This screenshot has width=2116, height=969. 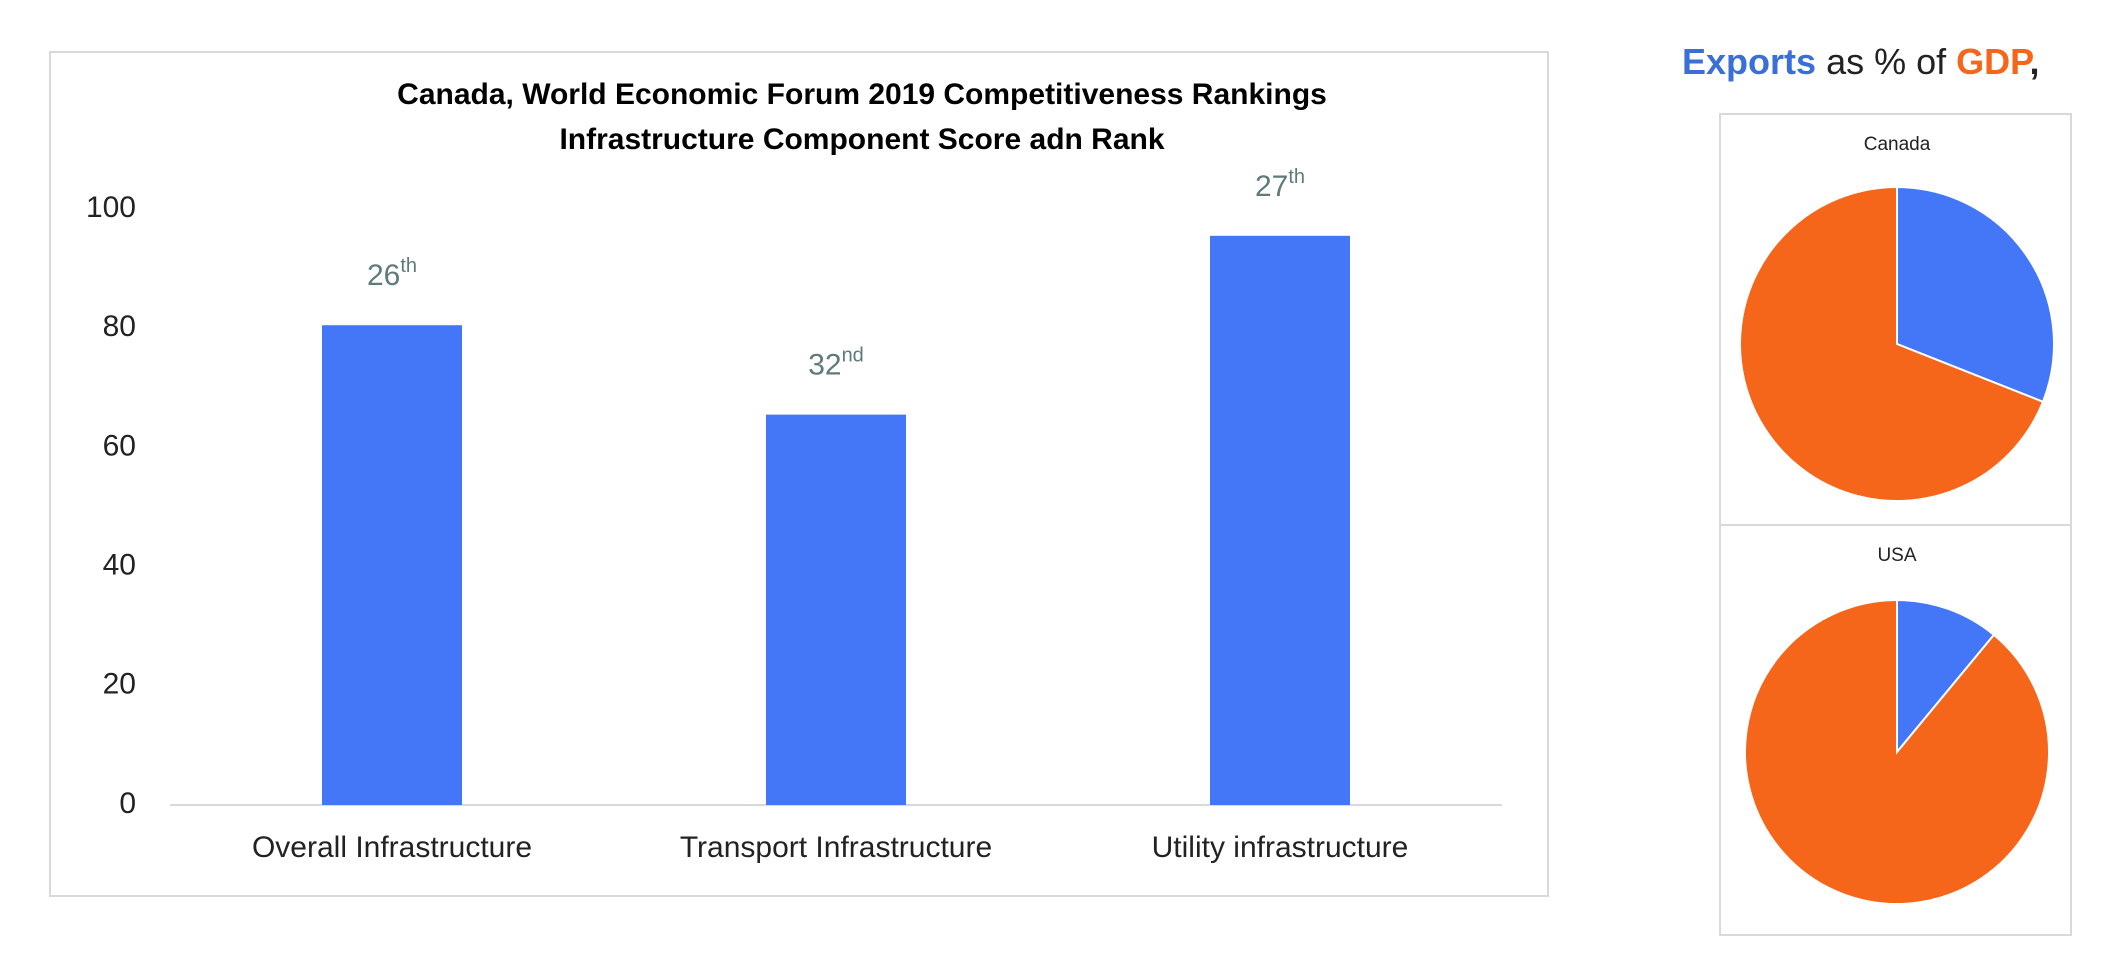 I want to click on rank-suffix: nd, so click(x=853, y=356).